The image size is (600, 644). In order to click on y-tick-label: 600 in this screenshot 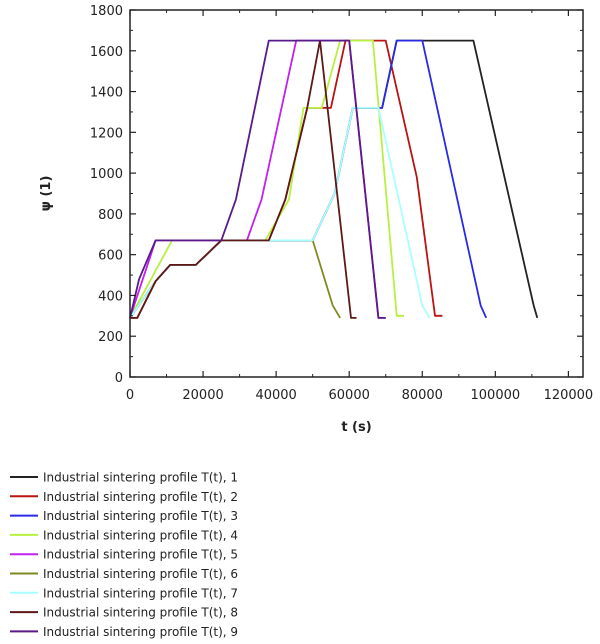, I will do `click(110, 256)`.